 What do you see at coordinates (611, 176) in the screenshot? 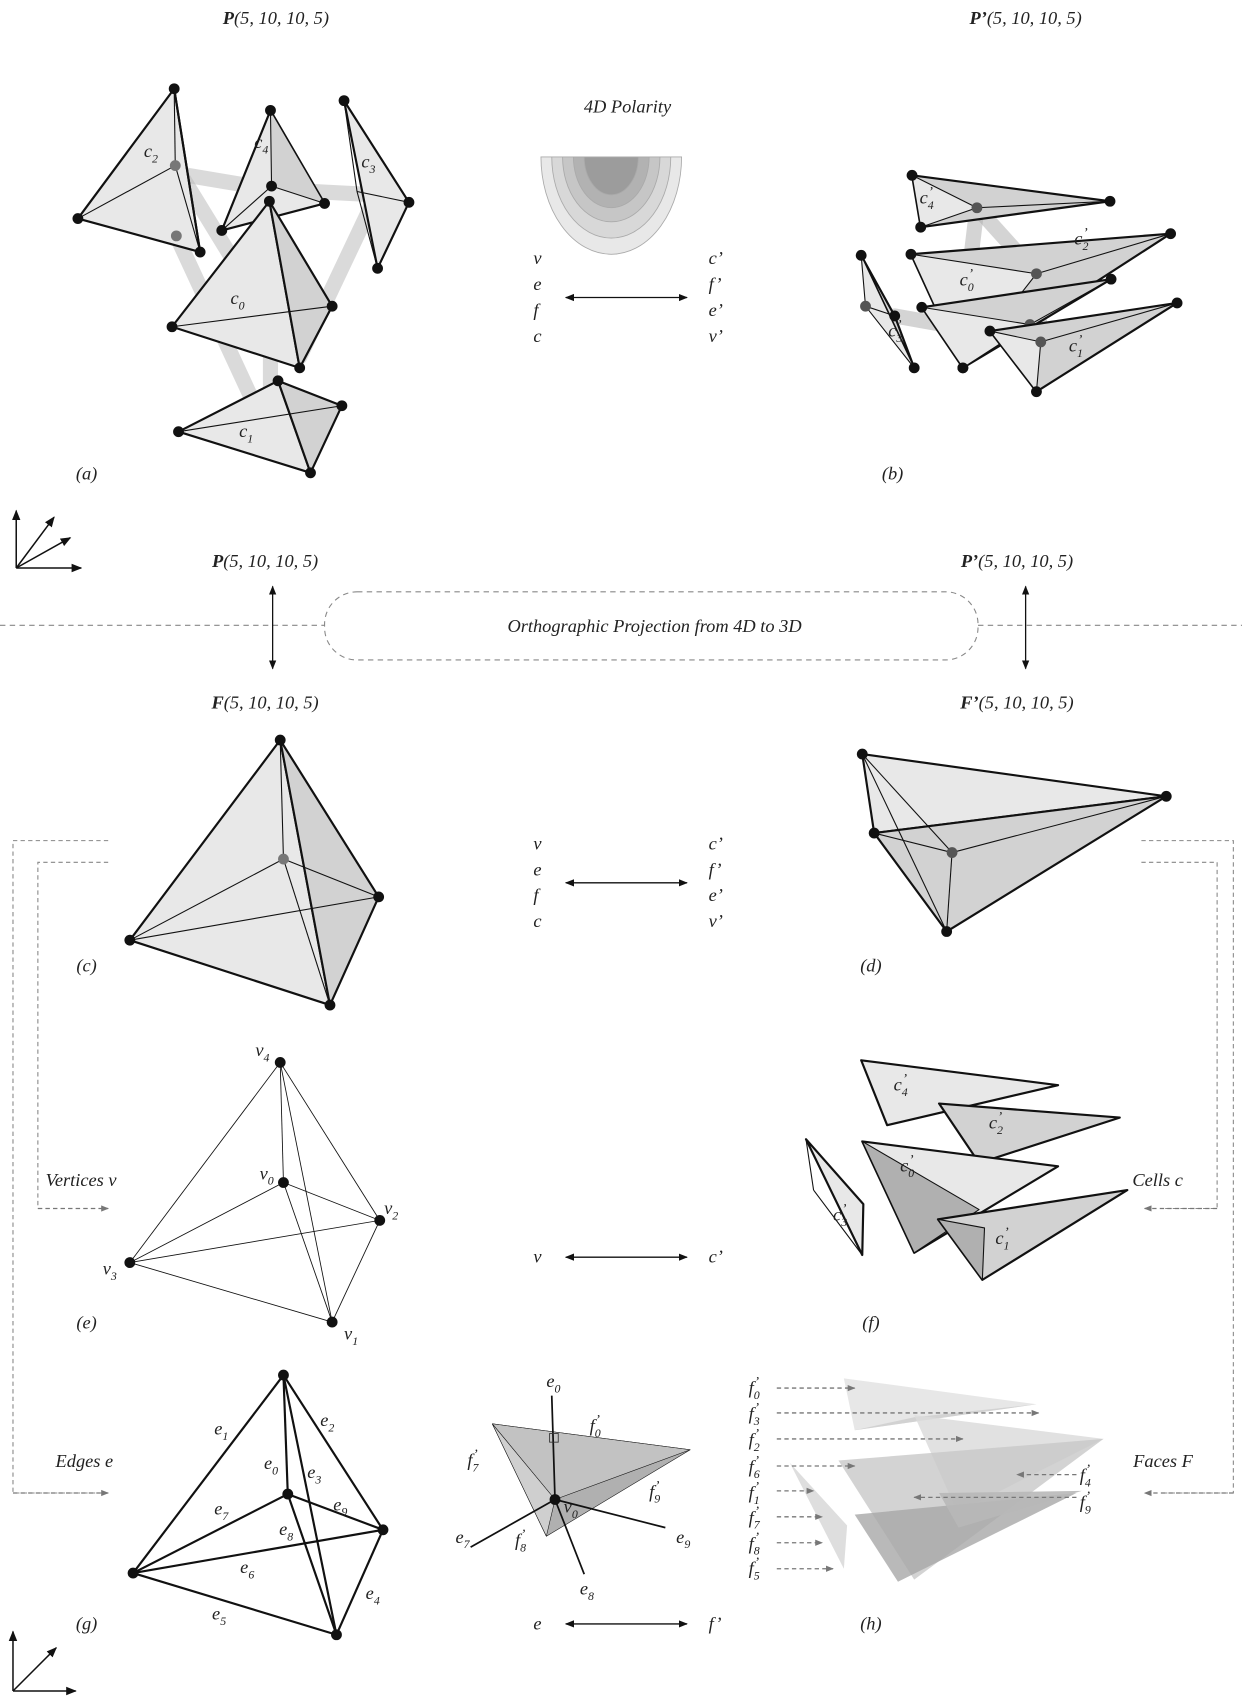
I see `polarity-shell` at bounding box center [611, 176].